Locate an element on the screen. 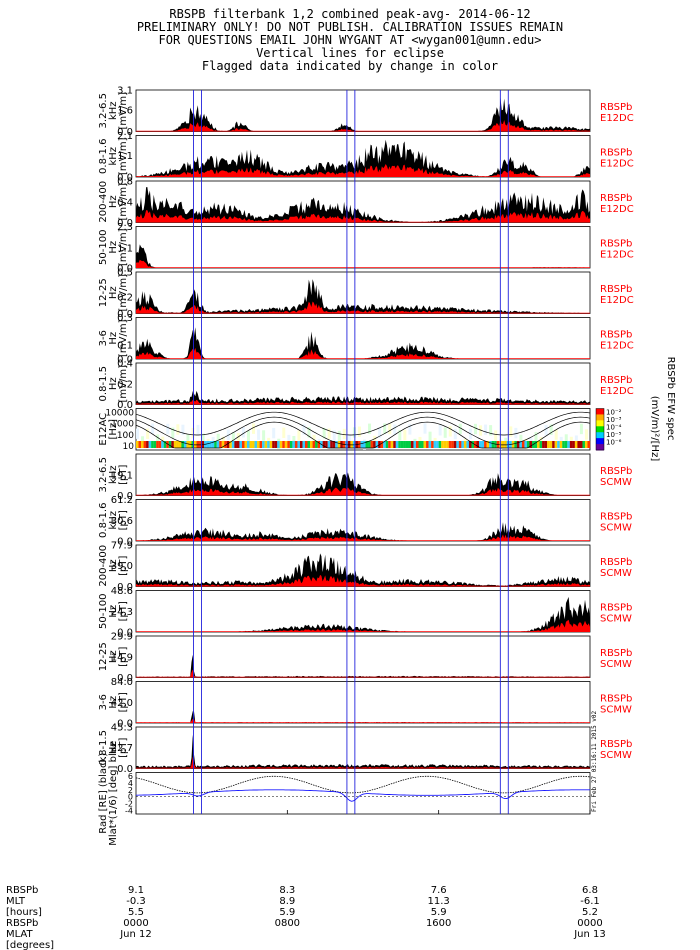 This screenshot has width=700, height=950. panel-ylabel: 200-400Hz[pT] is located at coordinates (113, 566).